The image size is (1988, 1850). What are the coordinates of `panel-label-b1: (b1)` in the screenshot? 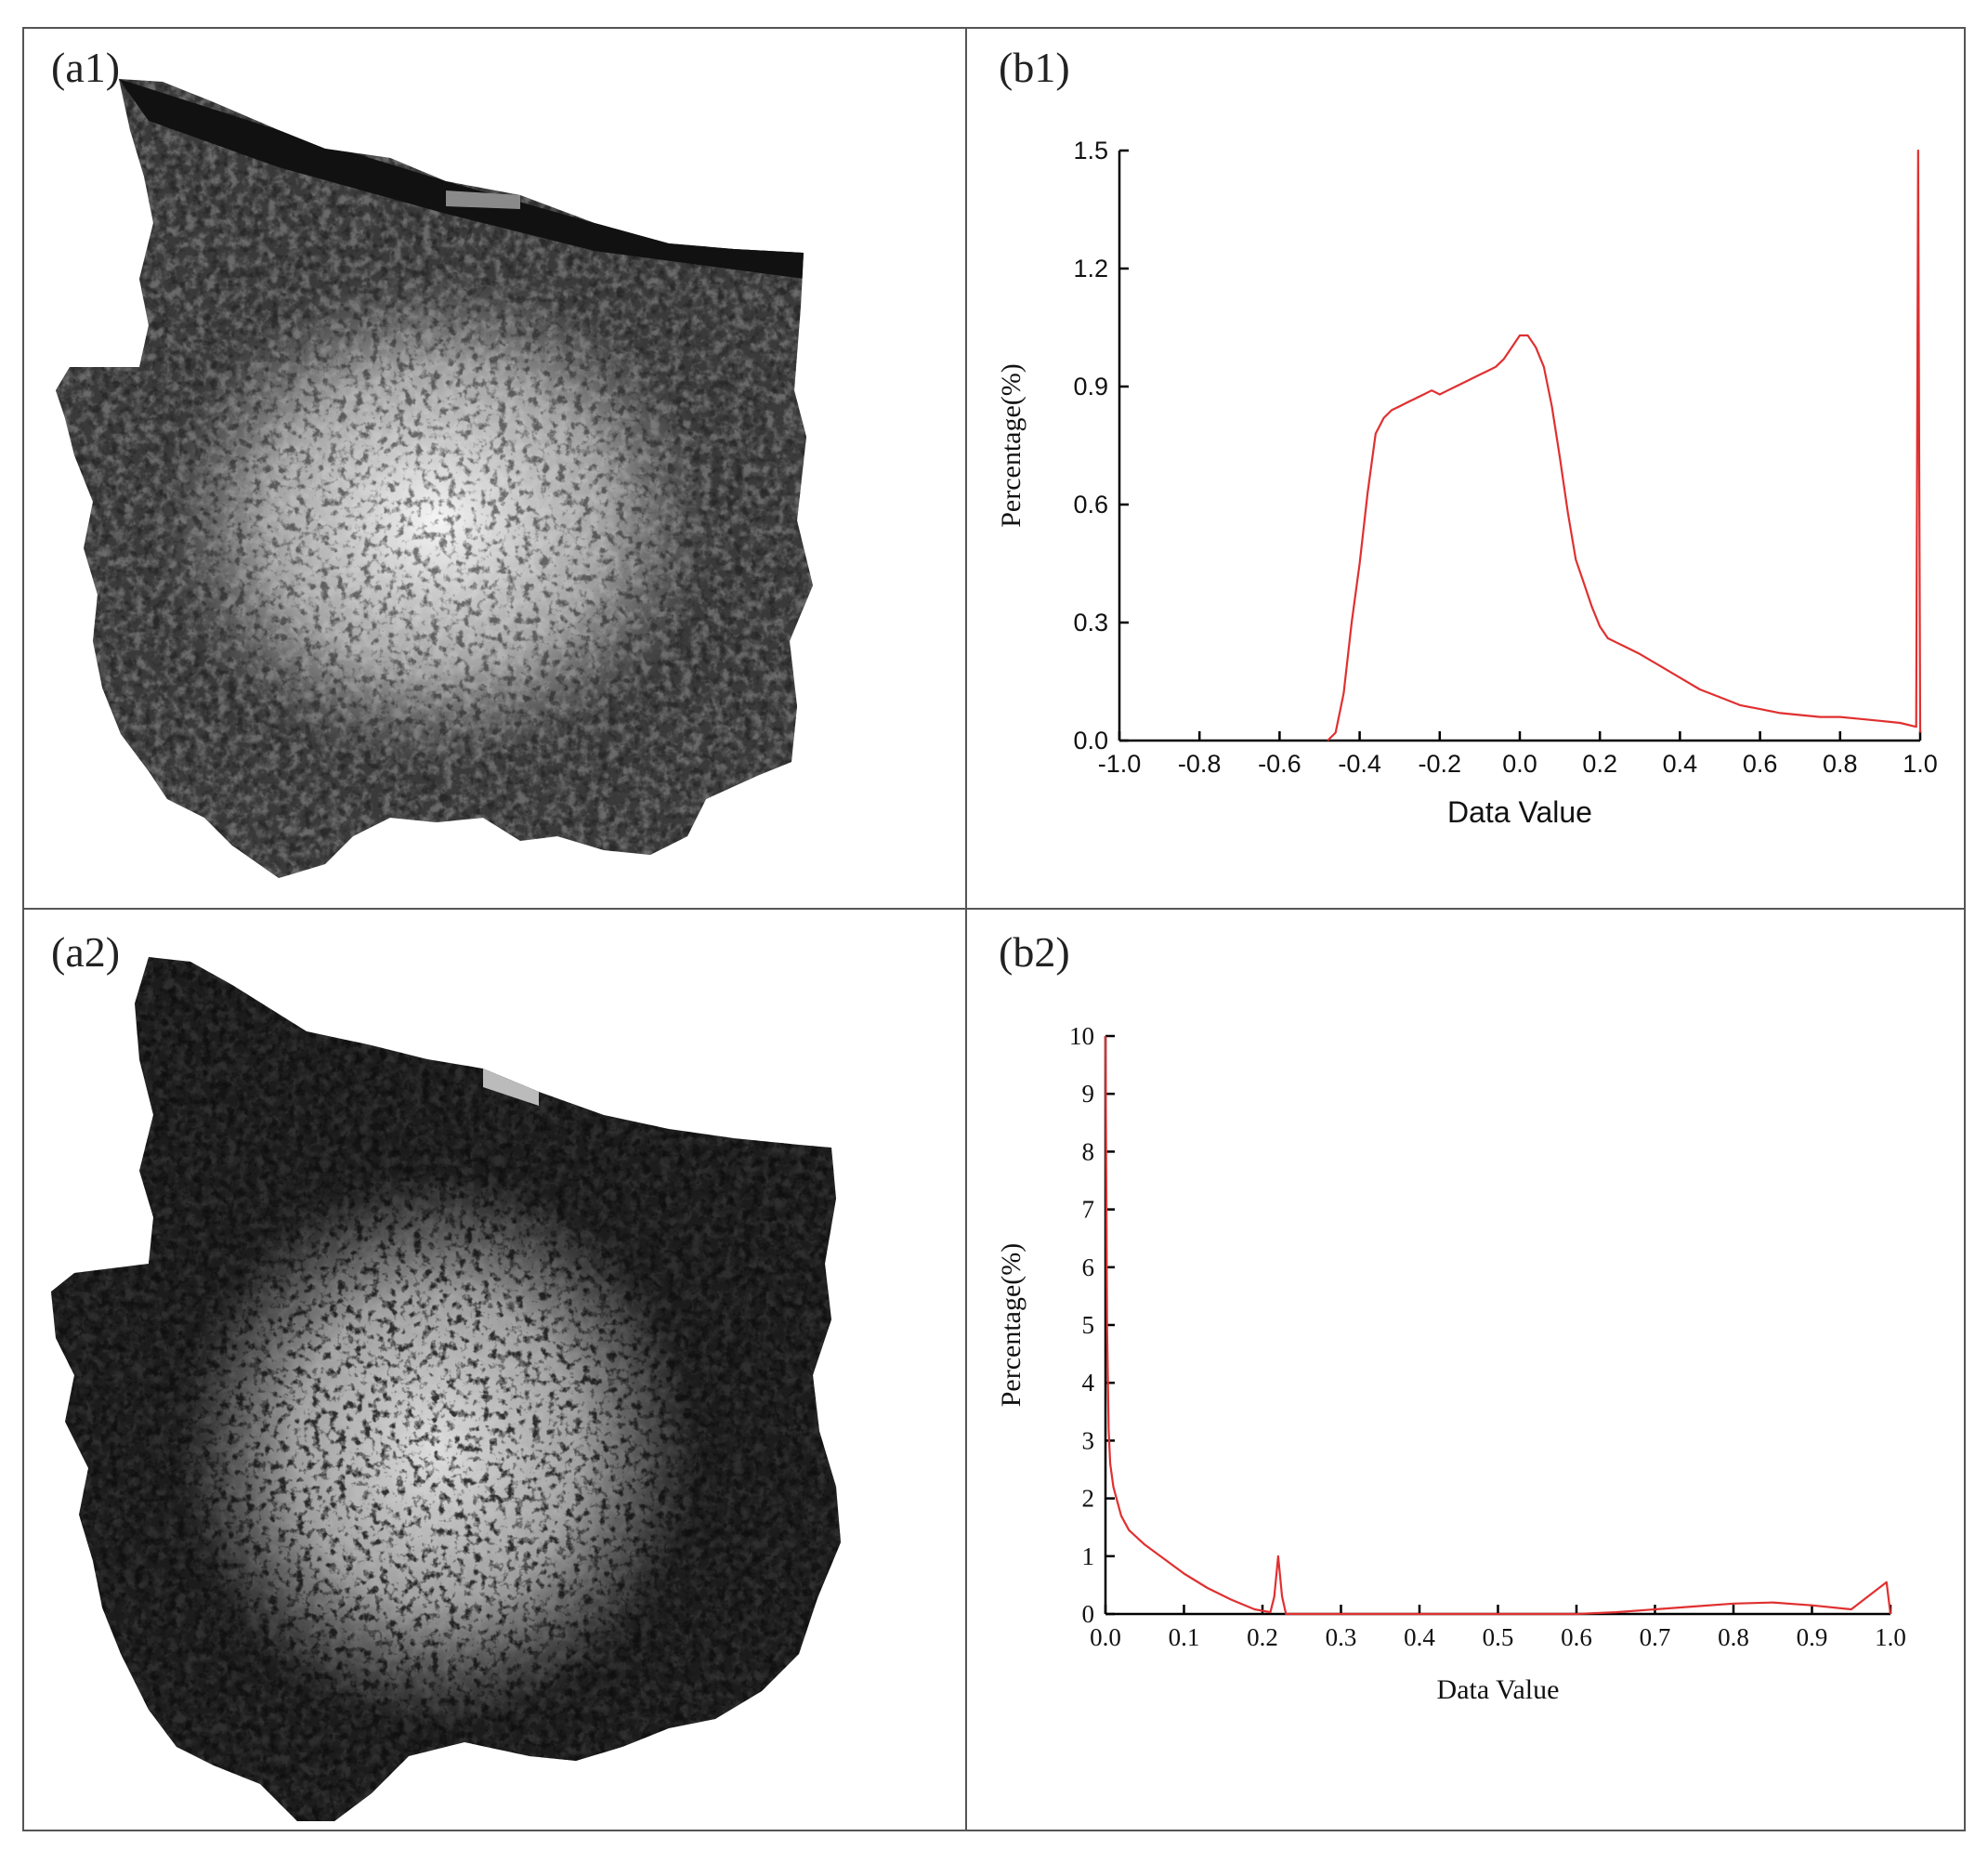 It's located at (1035, 68).